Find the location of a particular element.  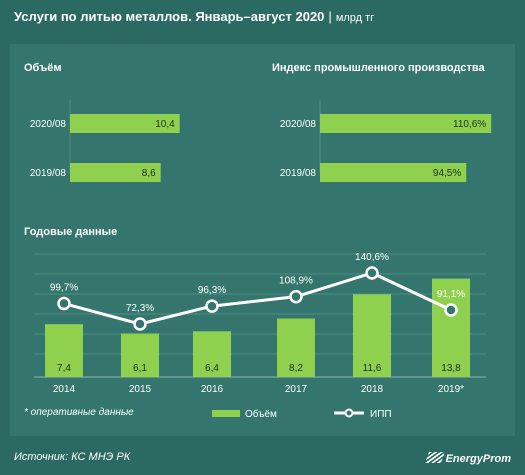

logo-text: EnergyProm is located at coordinates (478, 459).